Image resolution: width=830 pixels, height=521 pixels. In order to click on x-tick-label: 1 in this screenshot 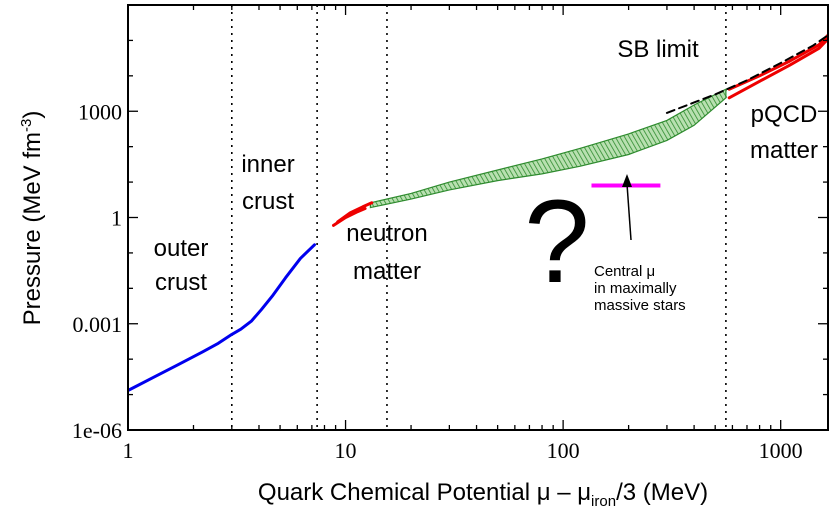, I will do `click(128, 450)`.